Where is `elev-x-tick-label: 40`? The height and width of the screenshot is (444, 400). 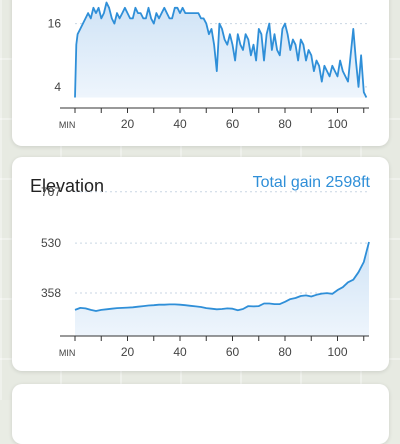 elev-x-tick-label: 40 is located at coordinates (180, 352).